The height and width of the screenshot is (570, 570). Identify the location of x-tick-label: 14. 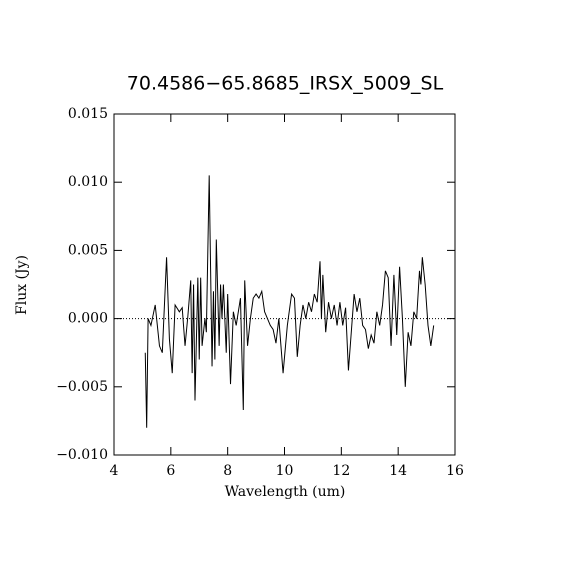
(398, 471).